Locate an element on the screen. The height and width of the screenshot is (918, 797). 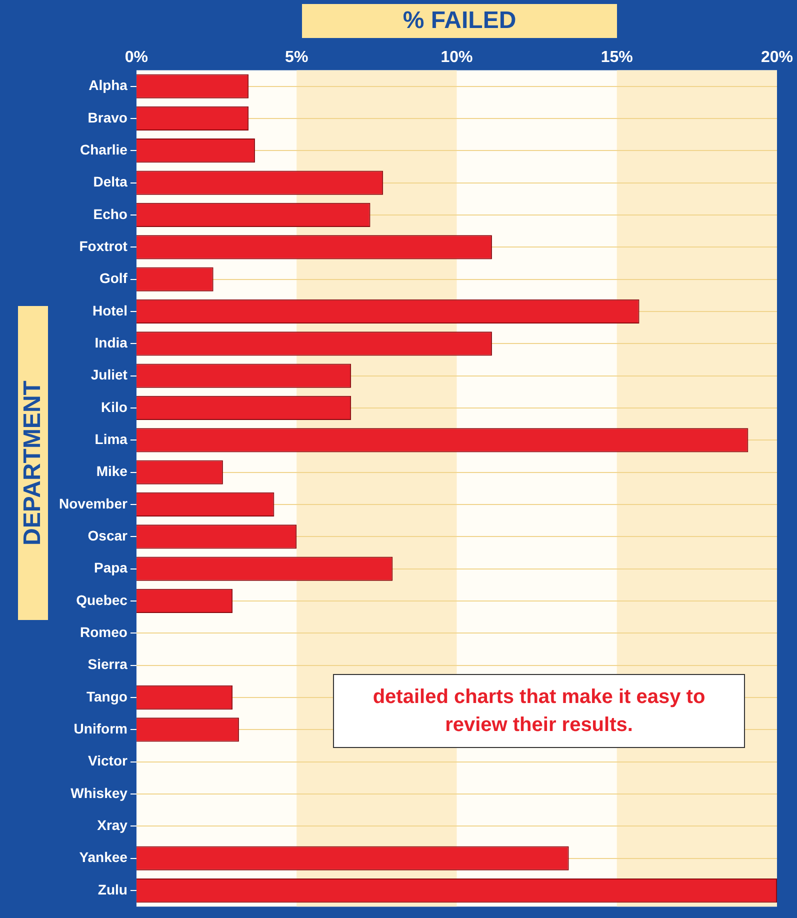
y-tick-label: Kilo is located at coordinates (114, 406).